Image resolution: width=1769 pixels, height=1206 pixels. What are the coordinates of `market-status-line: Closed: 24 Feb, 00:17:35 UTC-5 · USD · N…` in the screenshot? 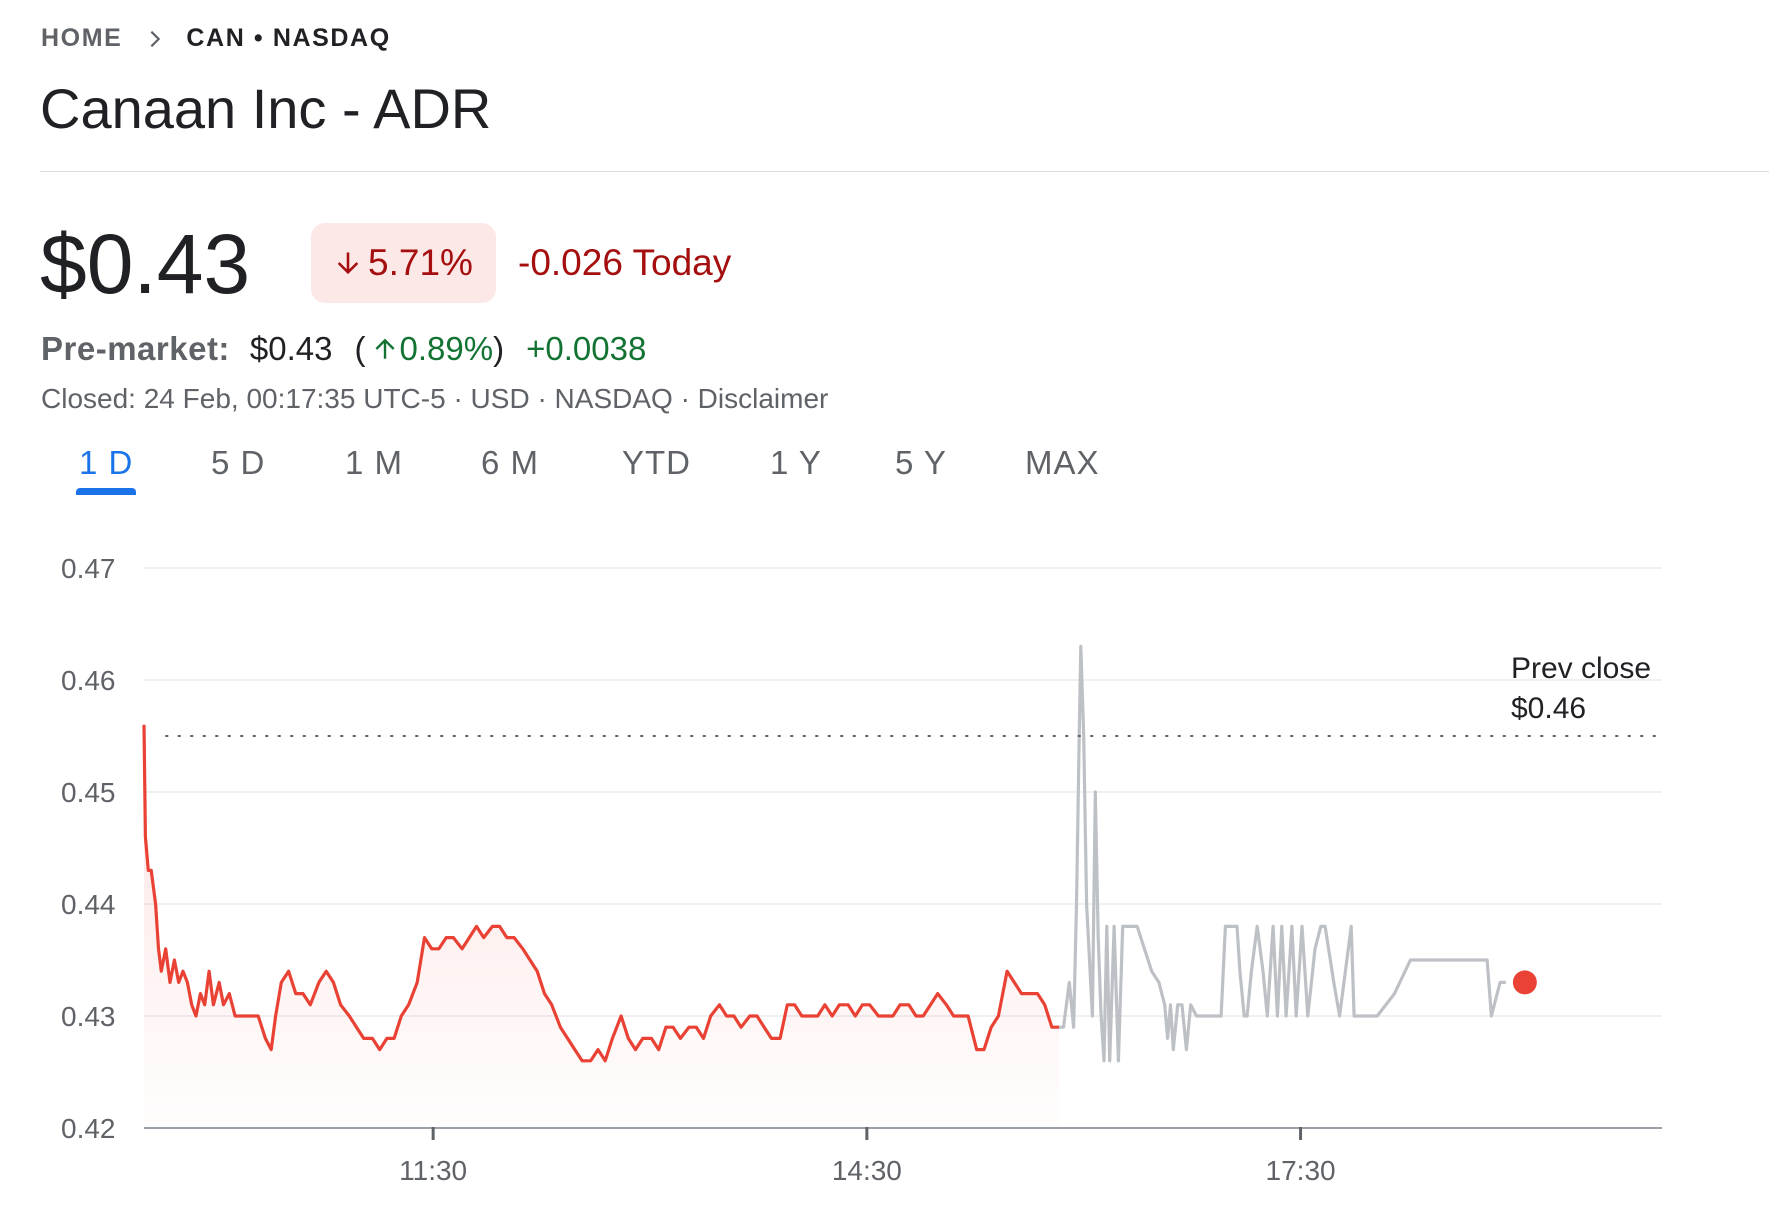 It's located at (435, 398).